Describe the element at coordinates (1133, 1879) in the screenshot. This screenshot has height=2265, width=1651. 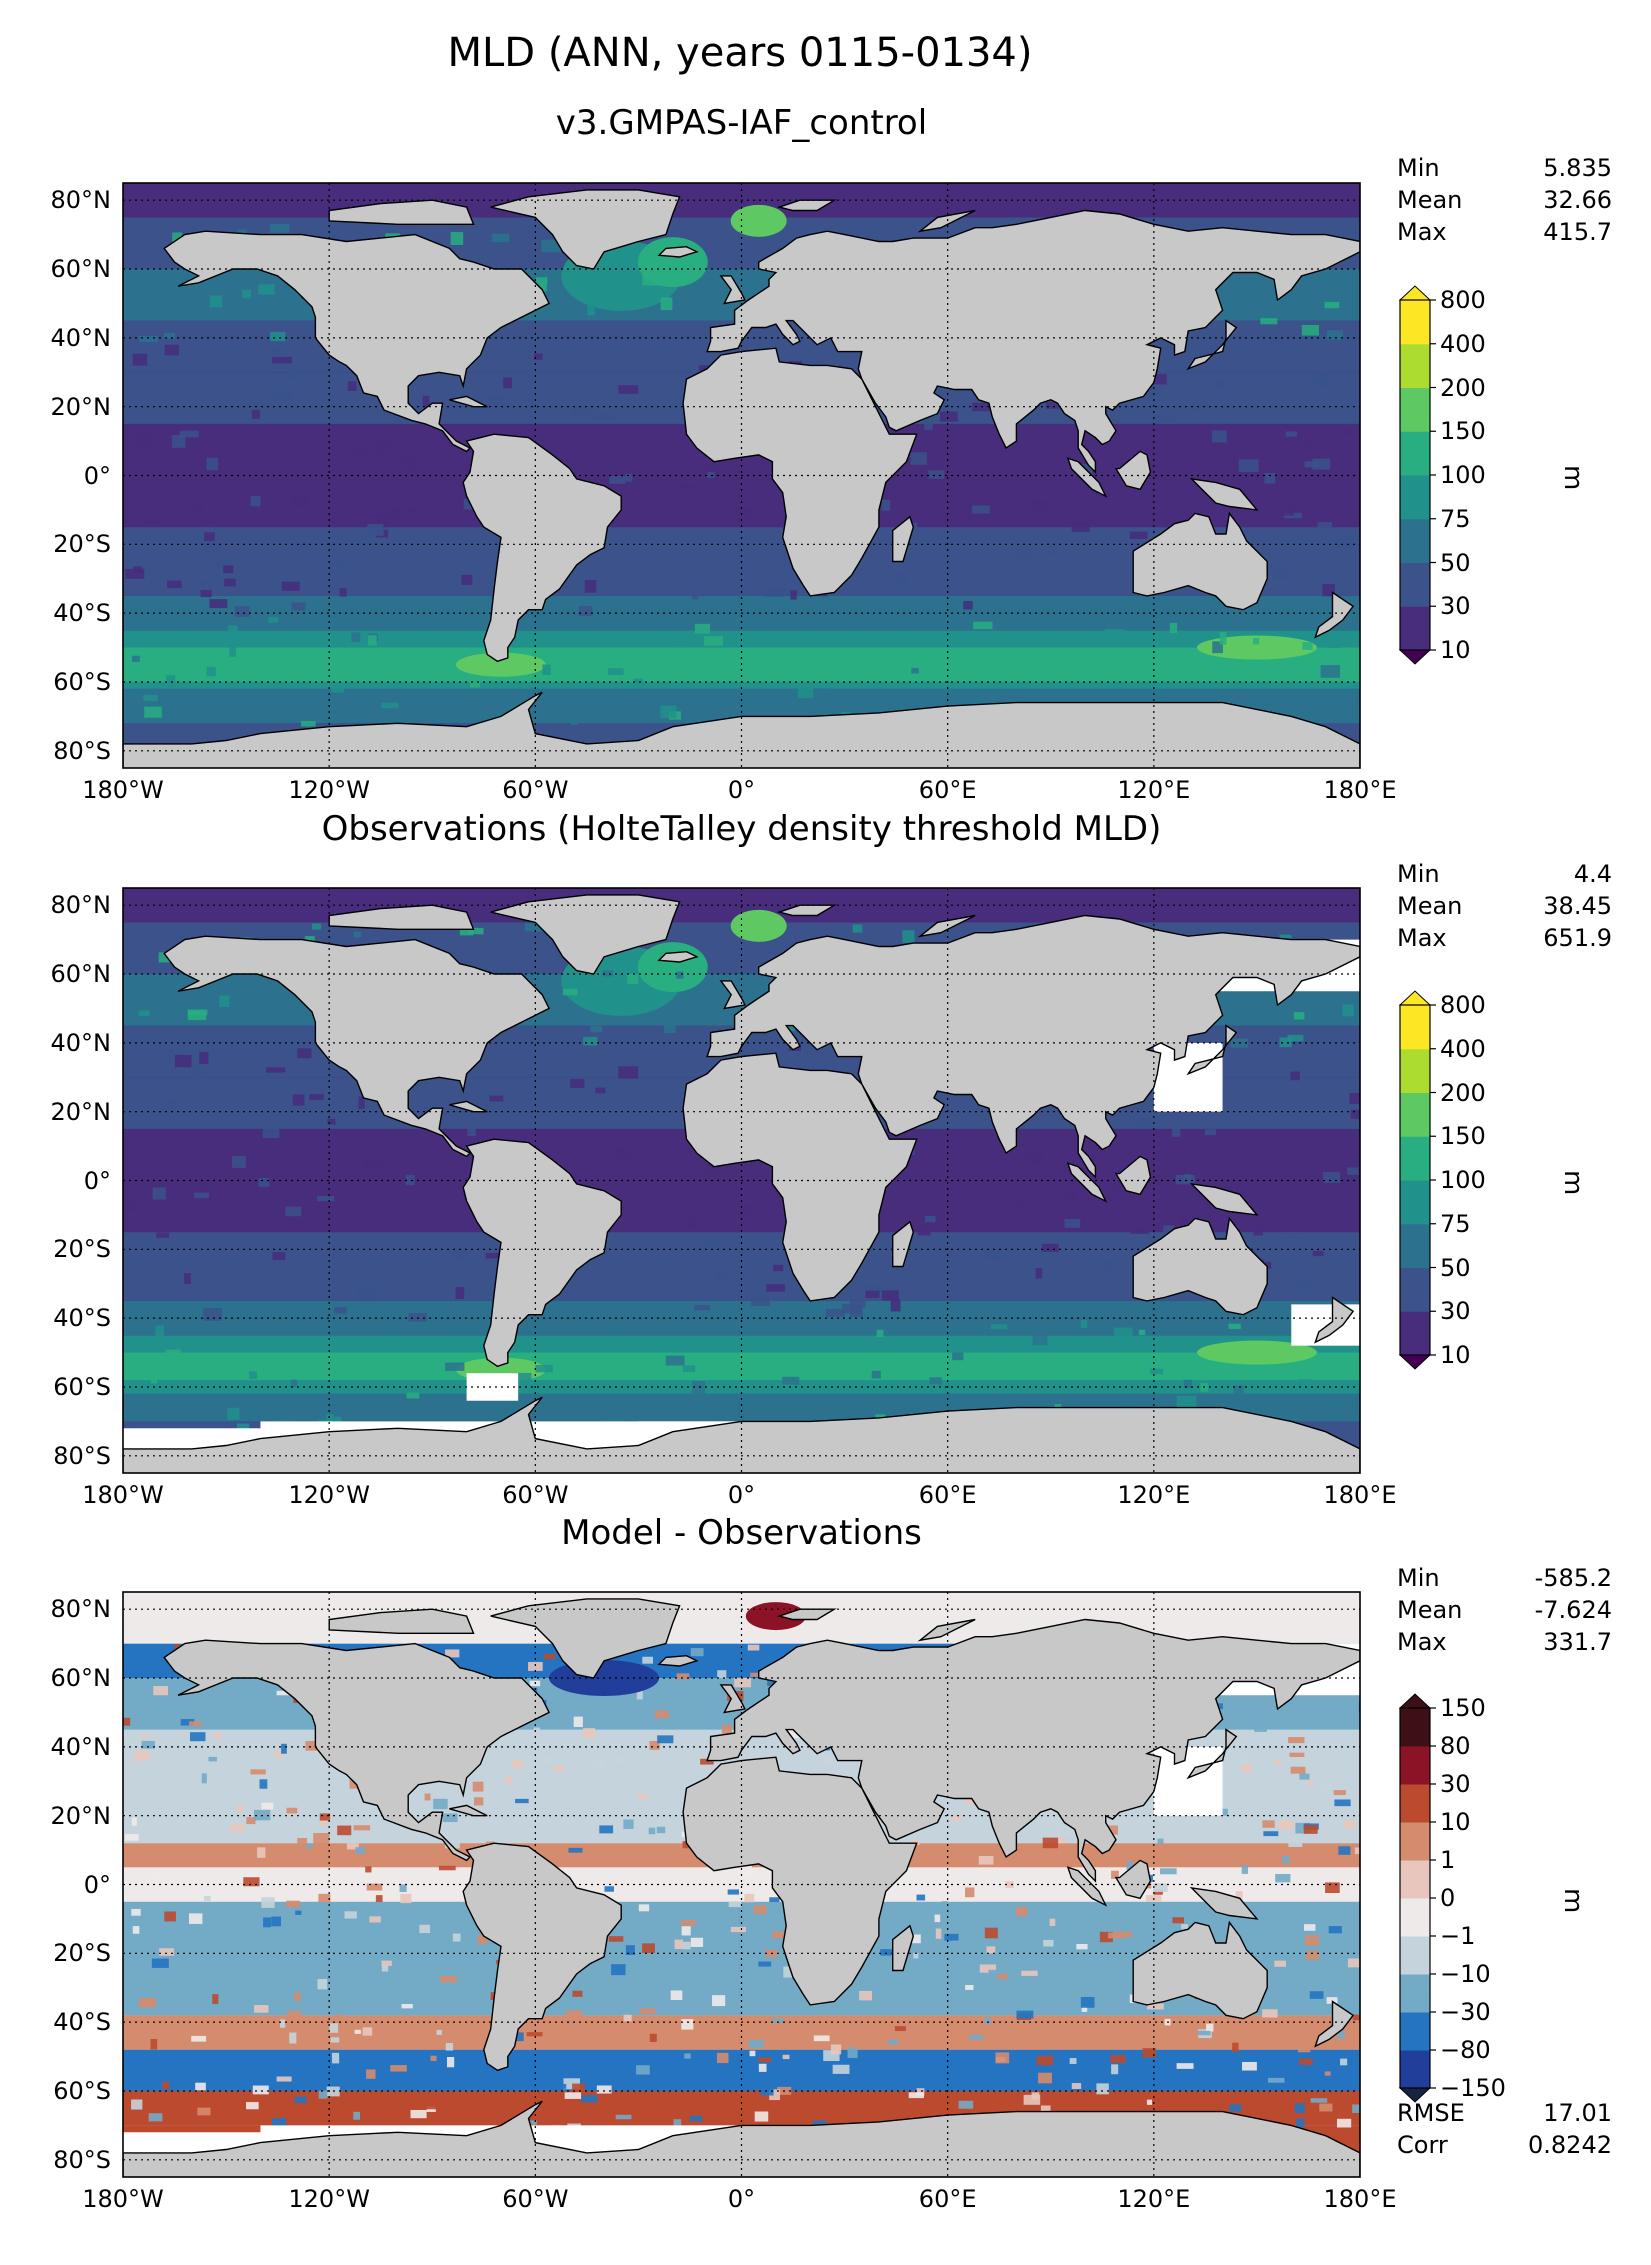
I see `land-borneo` at that location.